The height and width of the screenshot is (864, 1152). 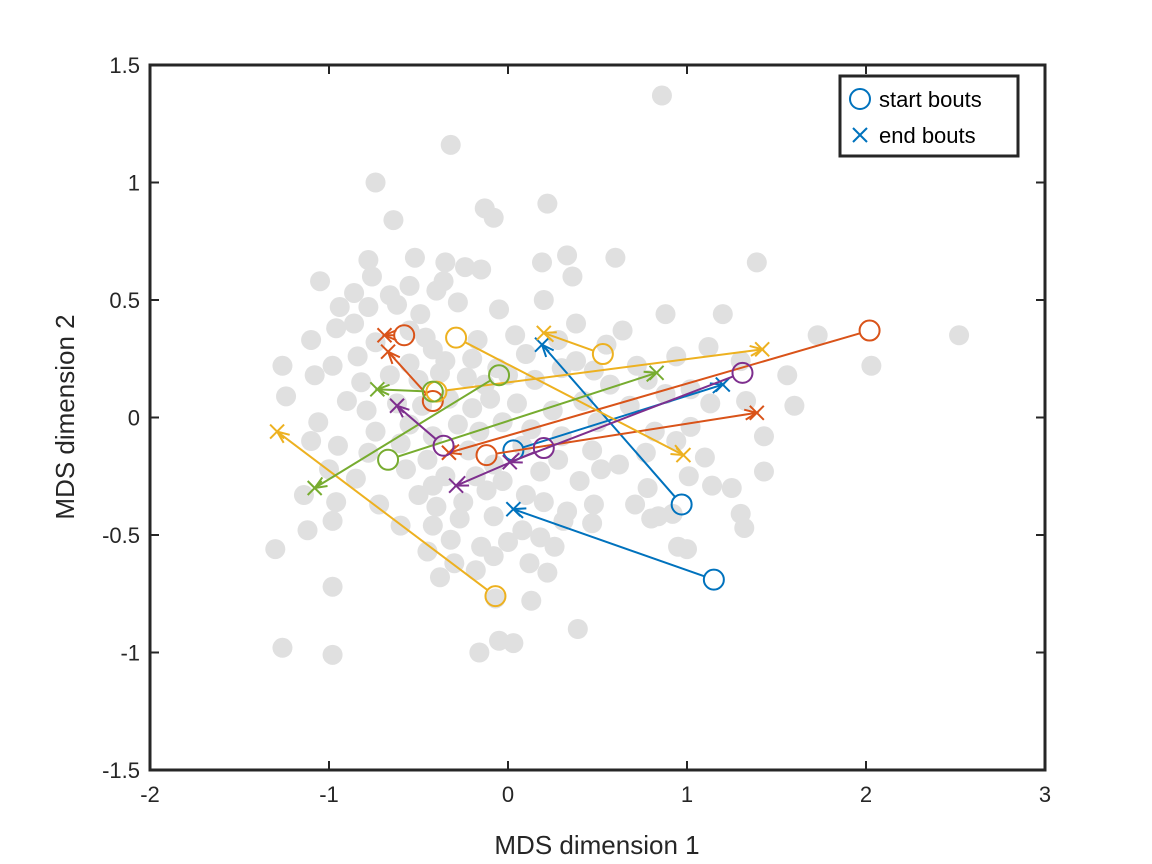 What do you see at coordinates (929, 116) in the screenshot?
I see `legend-box` at bounding box center [929, 116].